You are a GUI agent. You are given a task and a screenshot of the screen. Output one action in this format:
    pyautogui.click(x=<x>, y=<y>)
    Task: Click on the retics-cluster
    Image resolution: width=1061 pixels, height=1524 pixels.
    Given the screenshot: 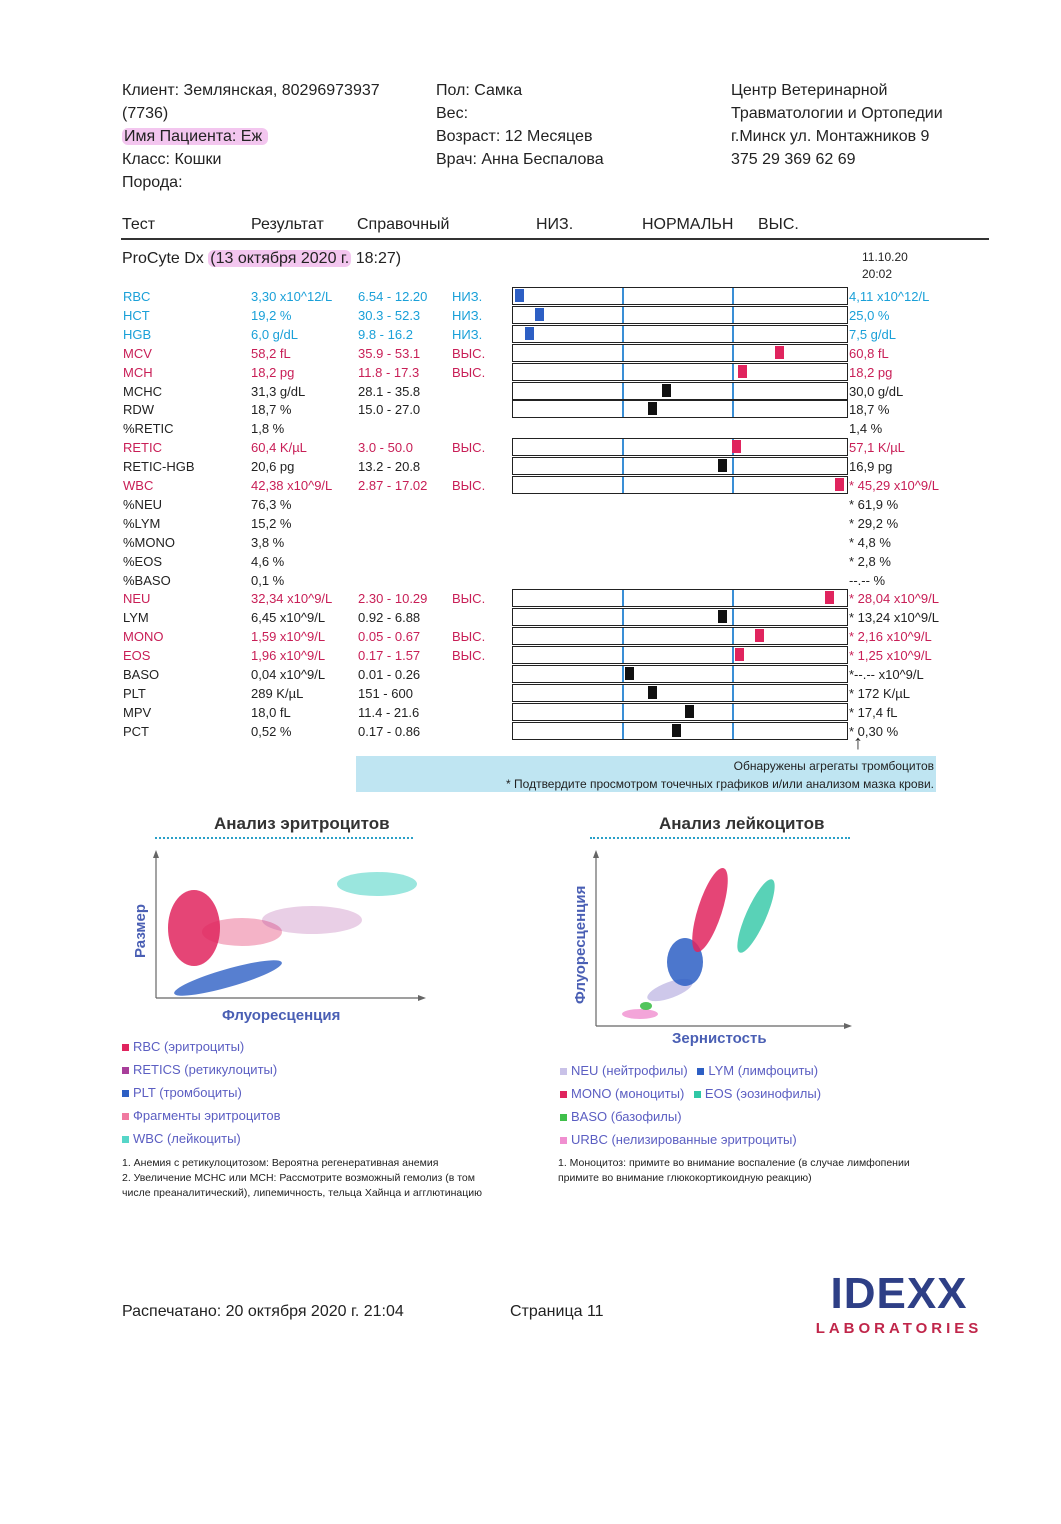 What is the action you would take?
    pyautogui.click(x=242, y=932)
    